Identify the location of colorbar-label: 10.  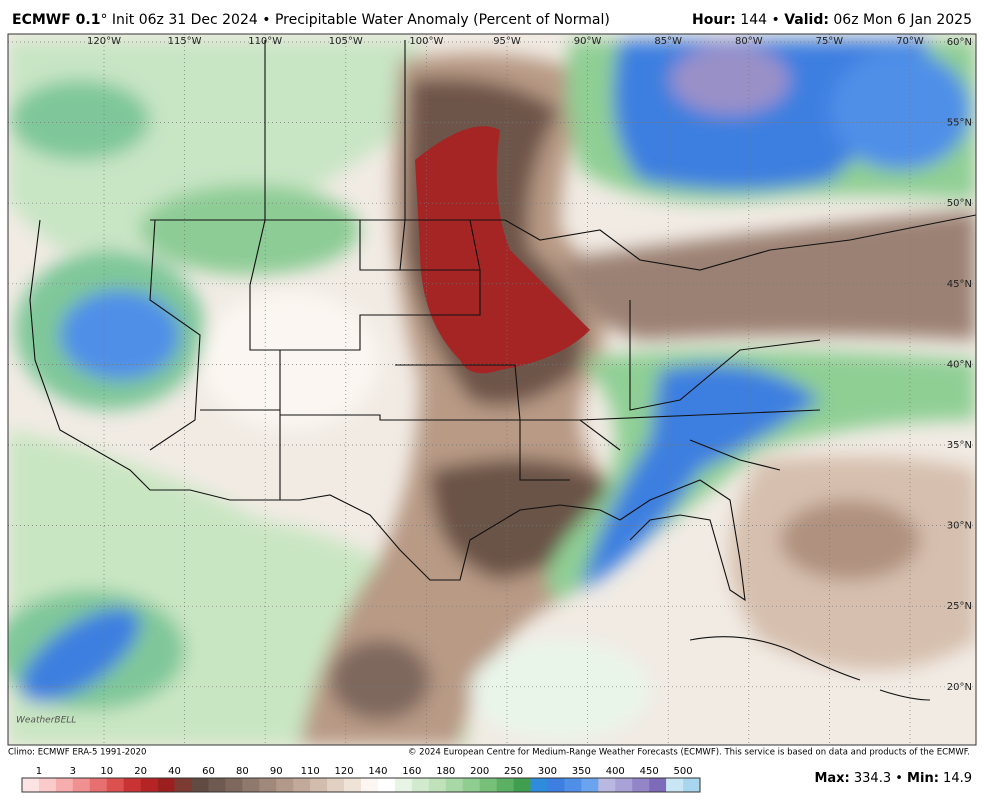
(106, 771).